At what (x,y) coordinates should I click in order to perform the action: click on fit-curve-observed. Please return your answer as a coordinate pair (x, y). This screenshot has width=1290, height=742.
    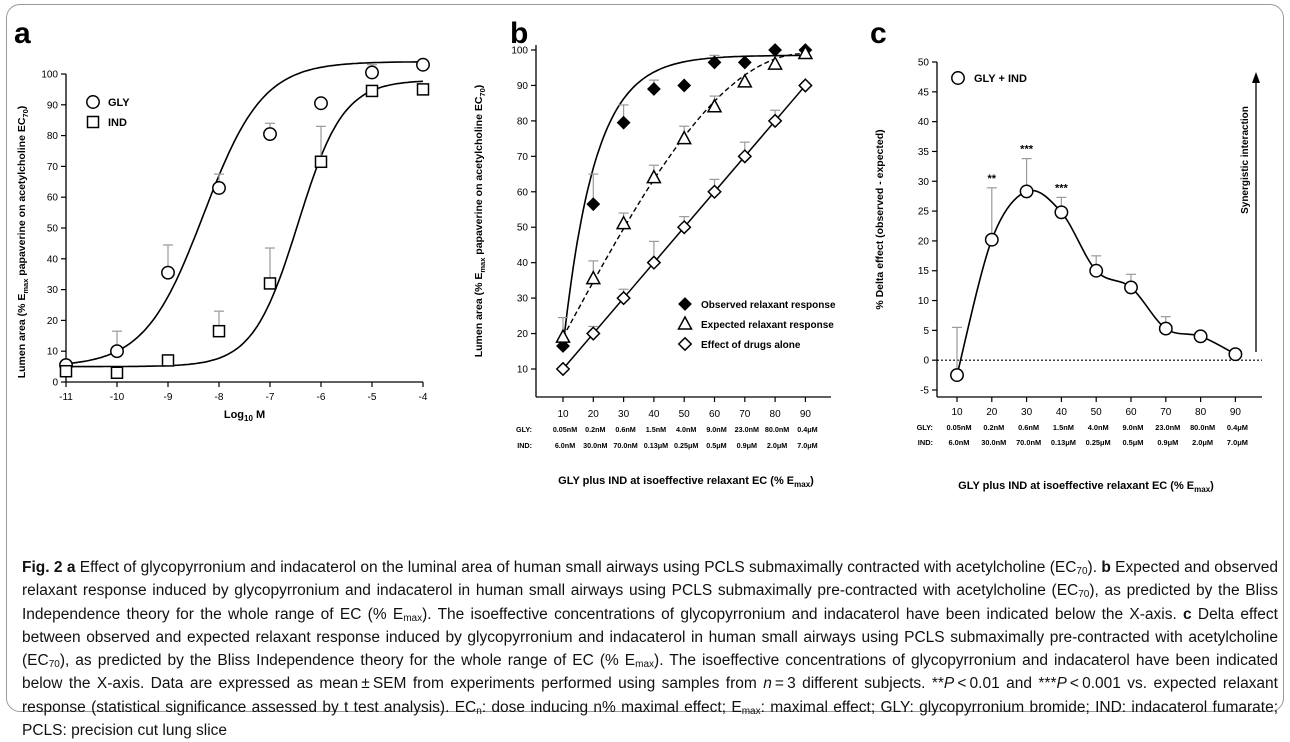
    Looking at the image, I should click on (684, 201).